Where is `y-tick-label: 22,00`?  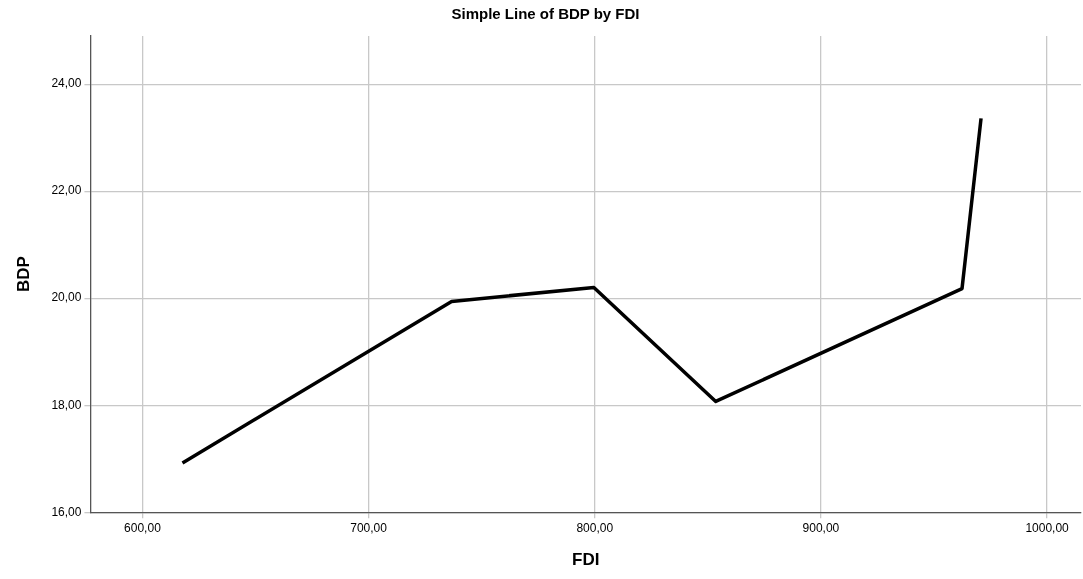 y-tick-label: 22,00 is located at coordinates (66, 190).